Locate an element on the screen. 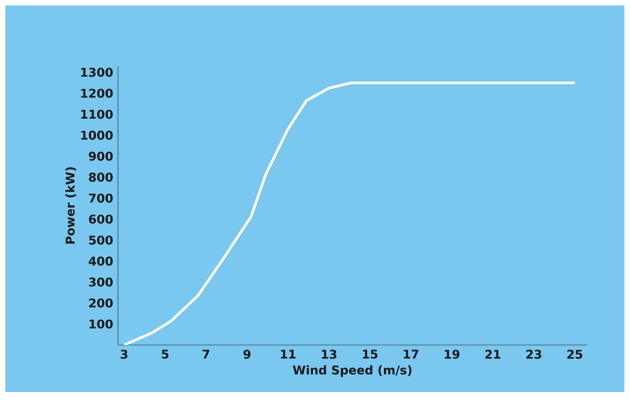  y-axis-title: Power (kW) is located at coordinates (70, 205).